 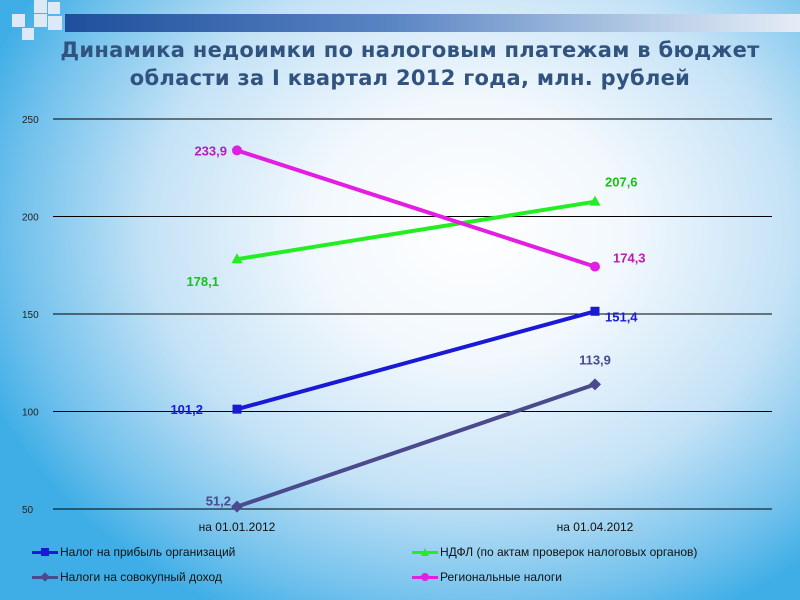 I want to click on y-tick-label: 50, so click(x=28, y=510).